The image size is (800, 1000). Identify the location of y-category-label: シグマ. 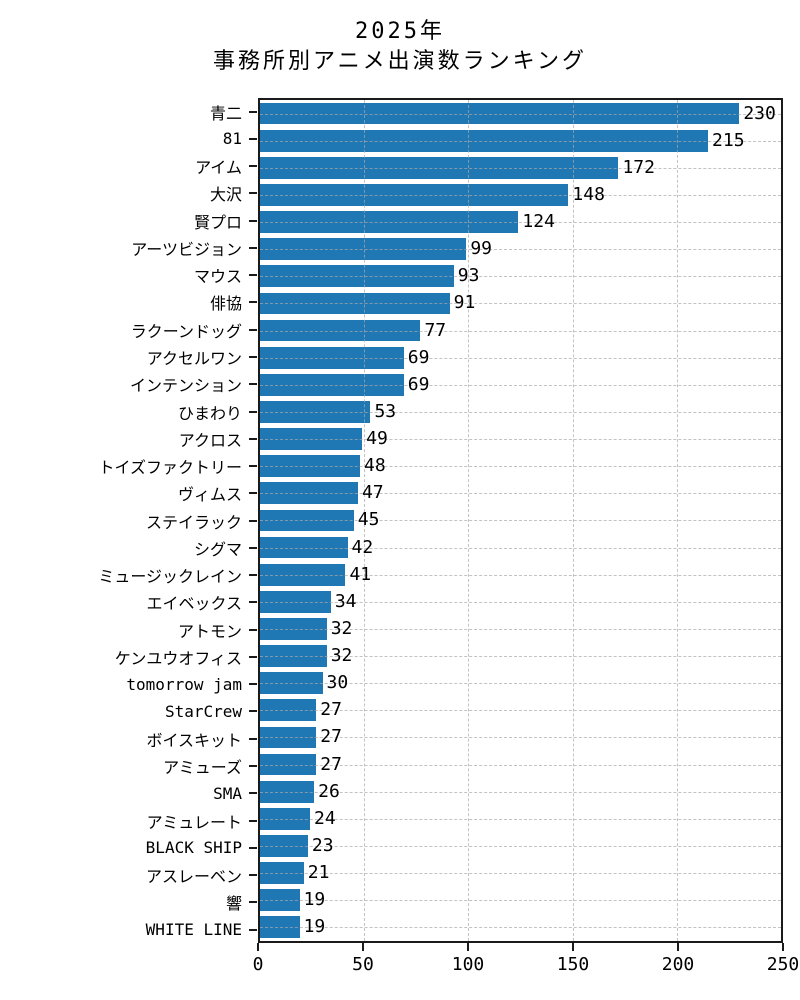
(217, 549).